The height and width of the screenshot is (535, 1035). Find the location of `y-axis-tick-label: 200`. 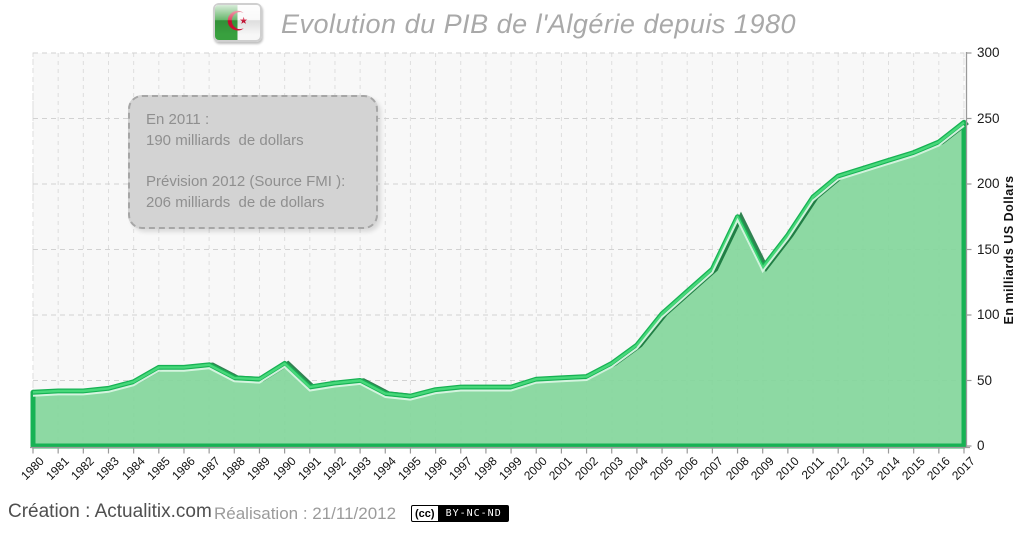

y-axis-tick-label: 200 is located at coordinates (988, 183).